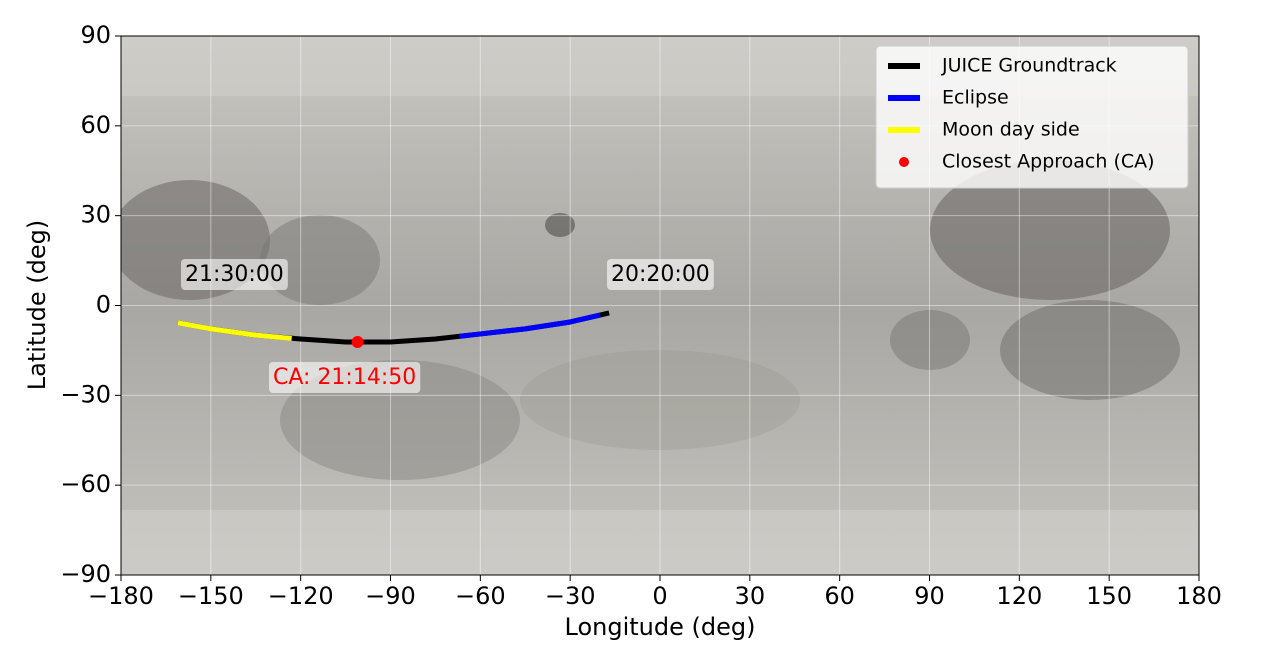 The height and width of the screenshot is (666, 1277). What do you see at coordinates (95, 125) in the screenshot?
I see `y-tick-label: 60` at bounding box center [95, 125].